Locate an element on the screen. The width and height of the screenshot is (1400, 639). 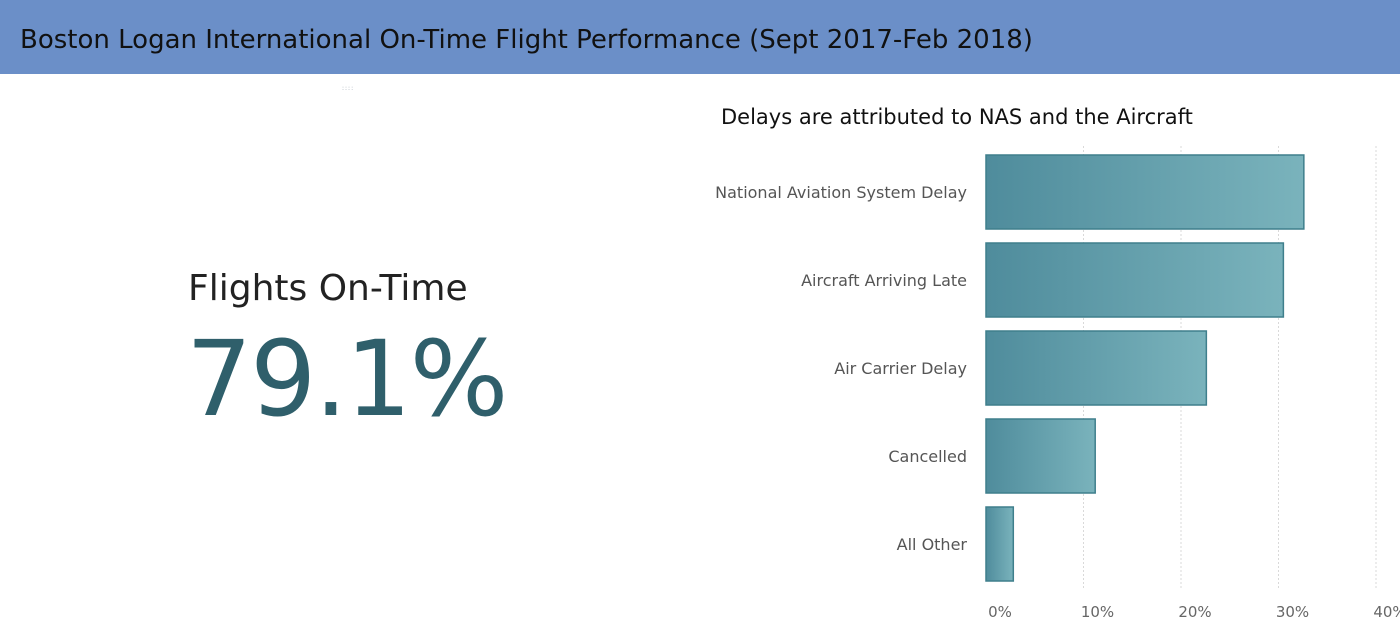
x-tick-label: 20% is located at coordinates (1194, 612).